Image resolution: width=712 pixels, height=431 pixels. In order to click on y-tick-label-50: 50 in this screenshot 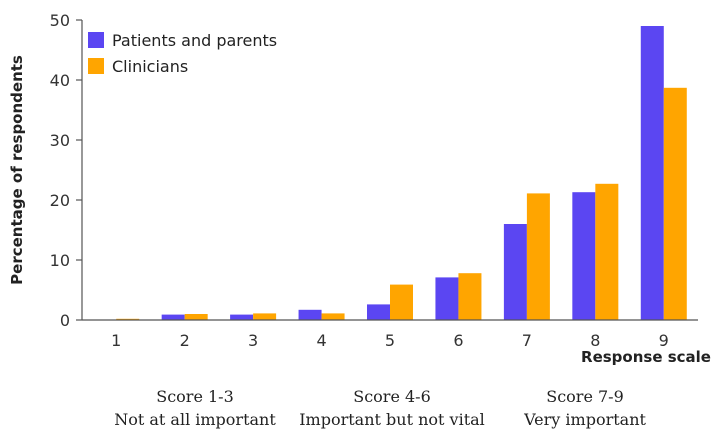, I will do `click(60, 20)`.